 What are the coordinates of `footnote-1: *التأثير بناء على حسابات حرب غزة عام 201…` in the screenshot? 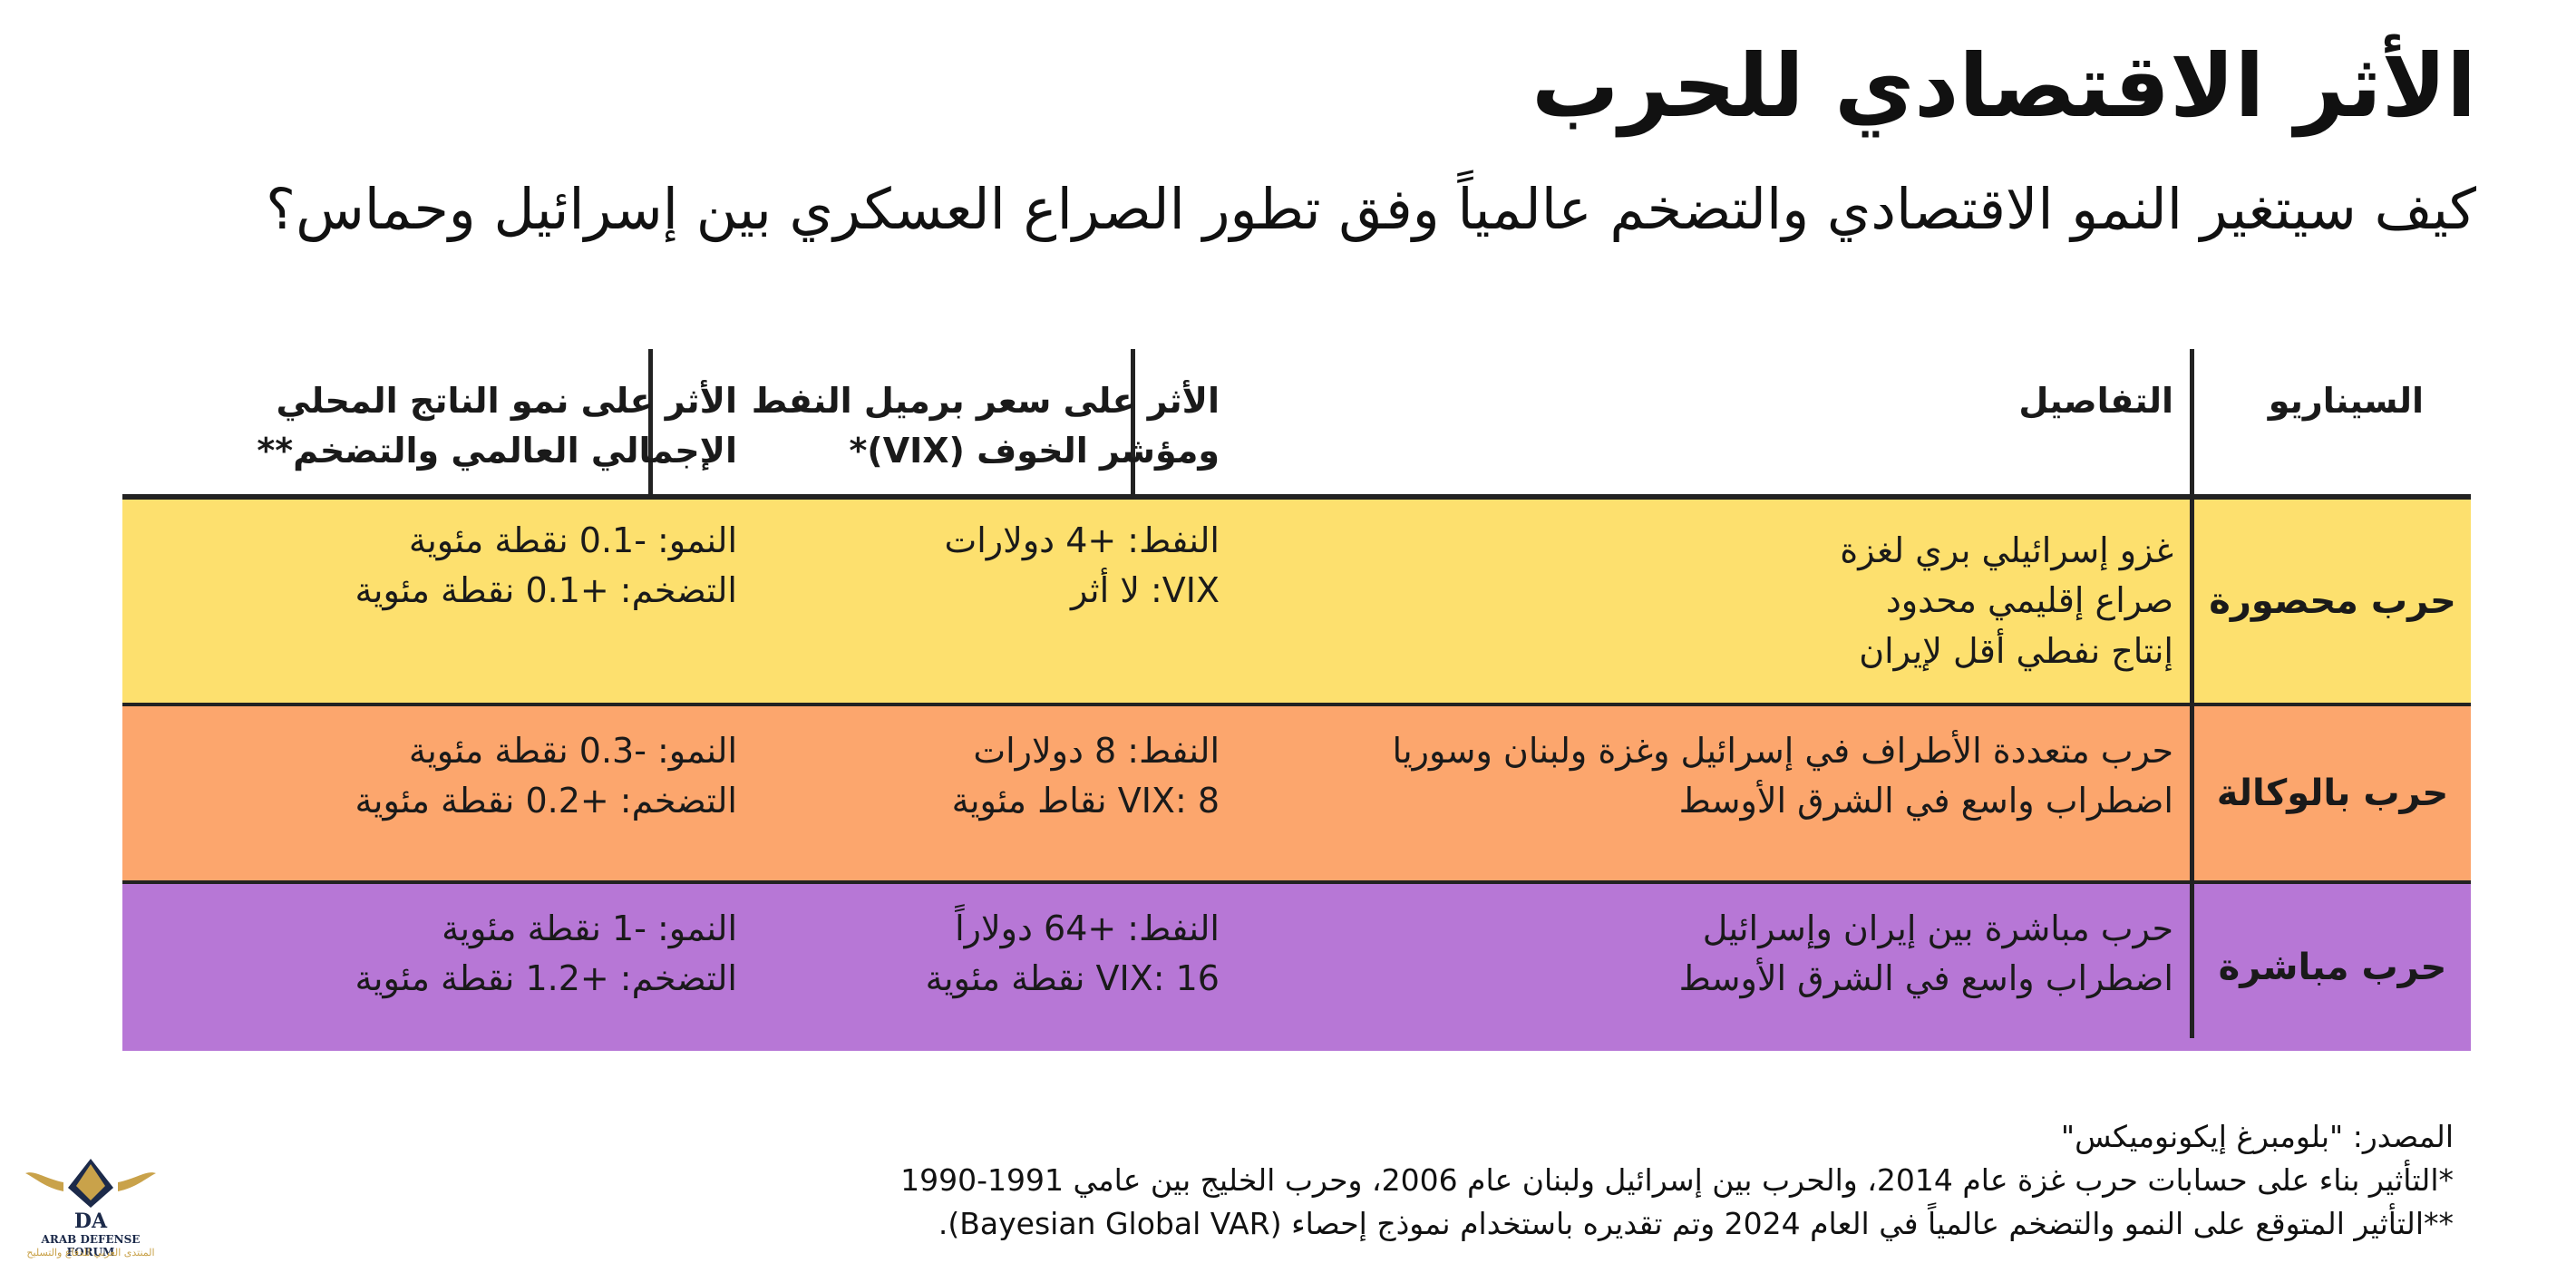 It's located at (1677, 1179).